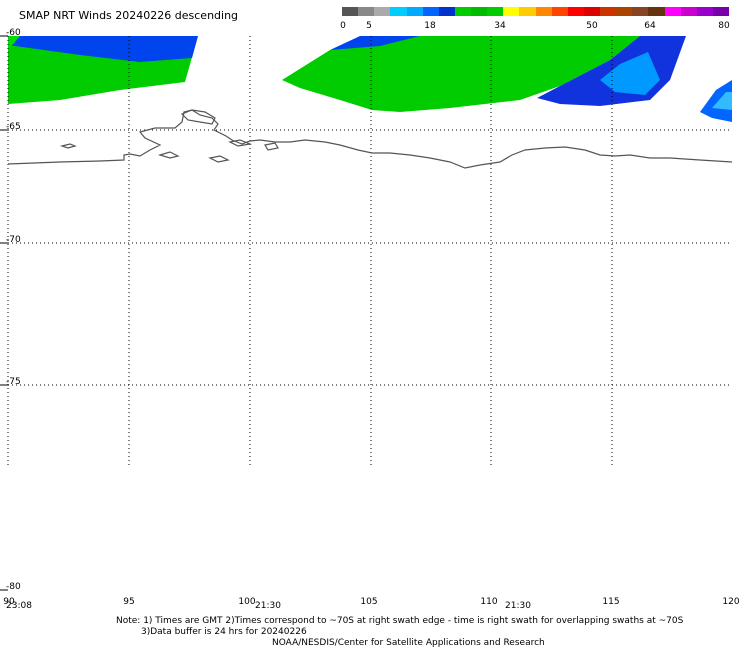 The width and height of the screenshot is (740, 650). I want to click on time-label-1: 23:08, so click(19, 606).